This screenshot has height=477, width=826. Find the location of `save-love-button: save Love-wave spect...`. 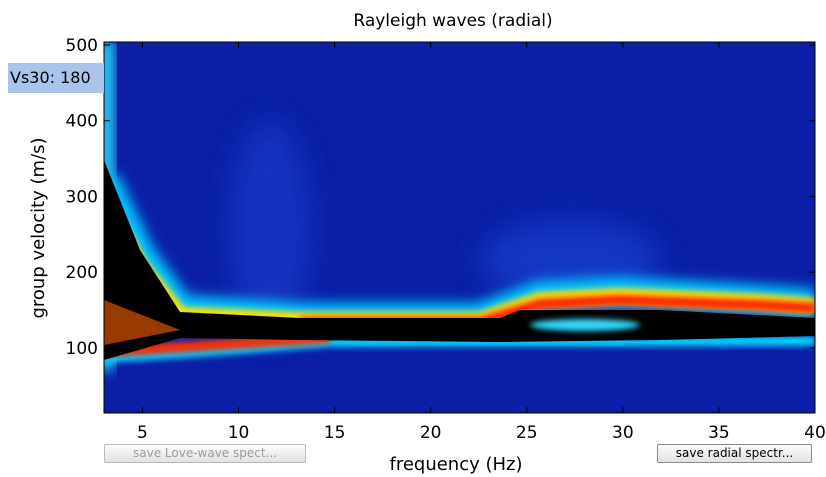

save-love-button: save Love-wave spect... is located at coordinates (205, 453).